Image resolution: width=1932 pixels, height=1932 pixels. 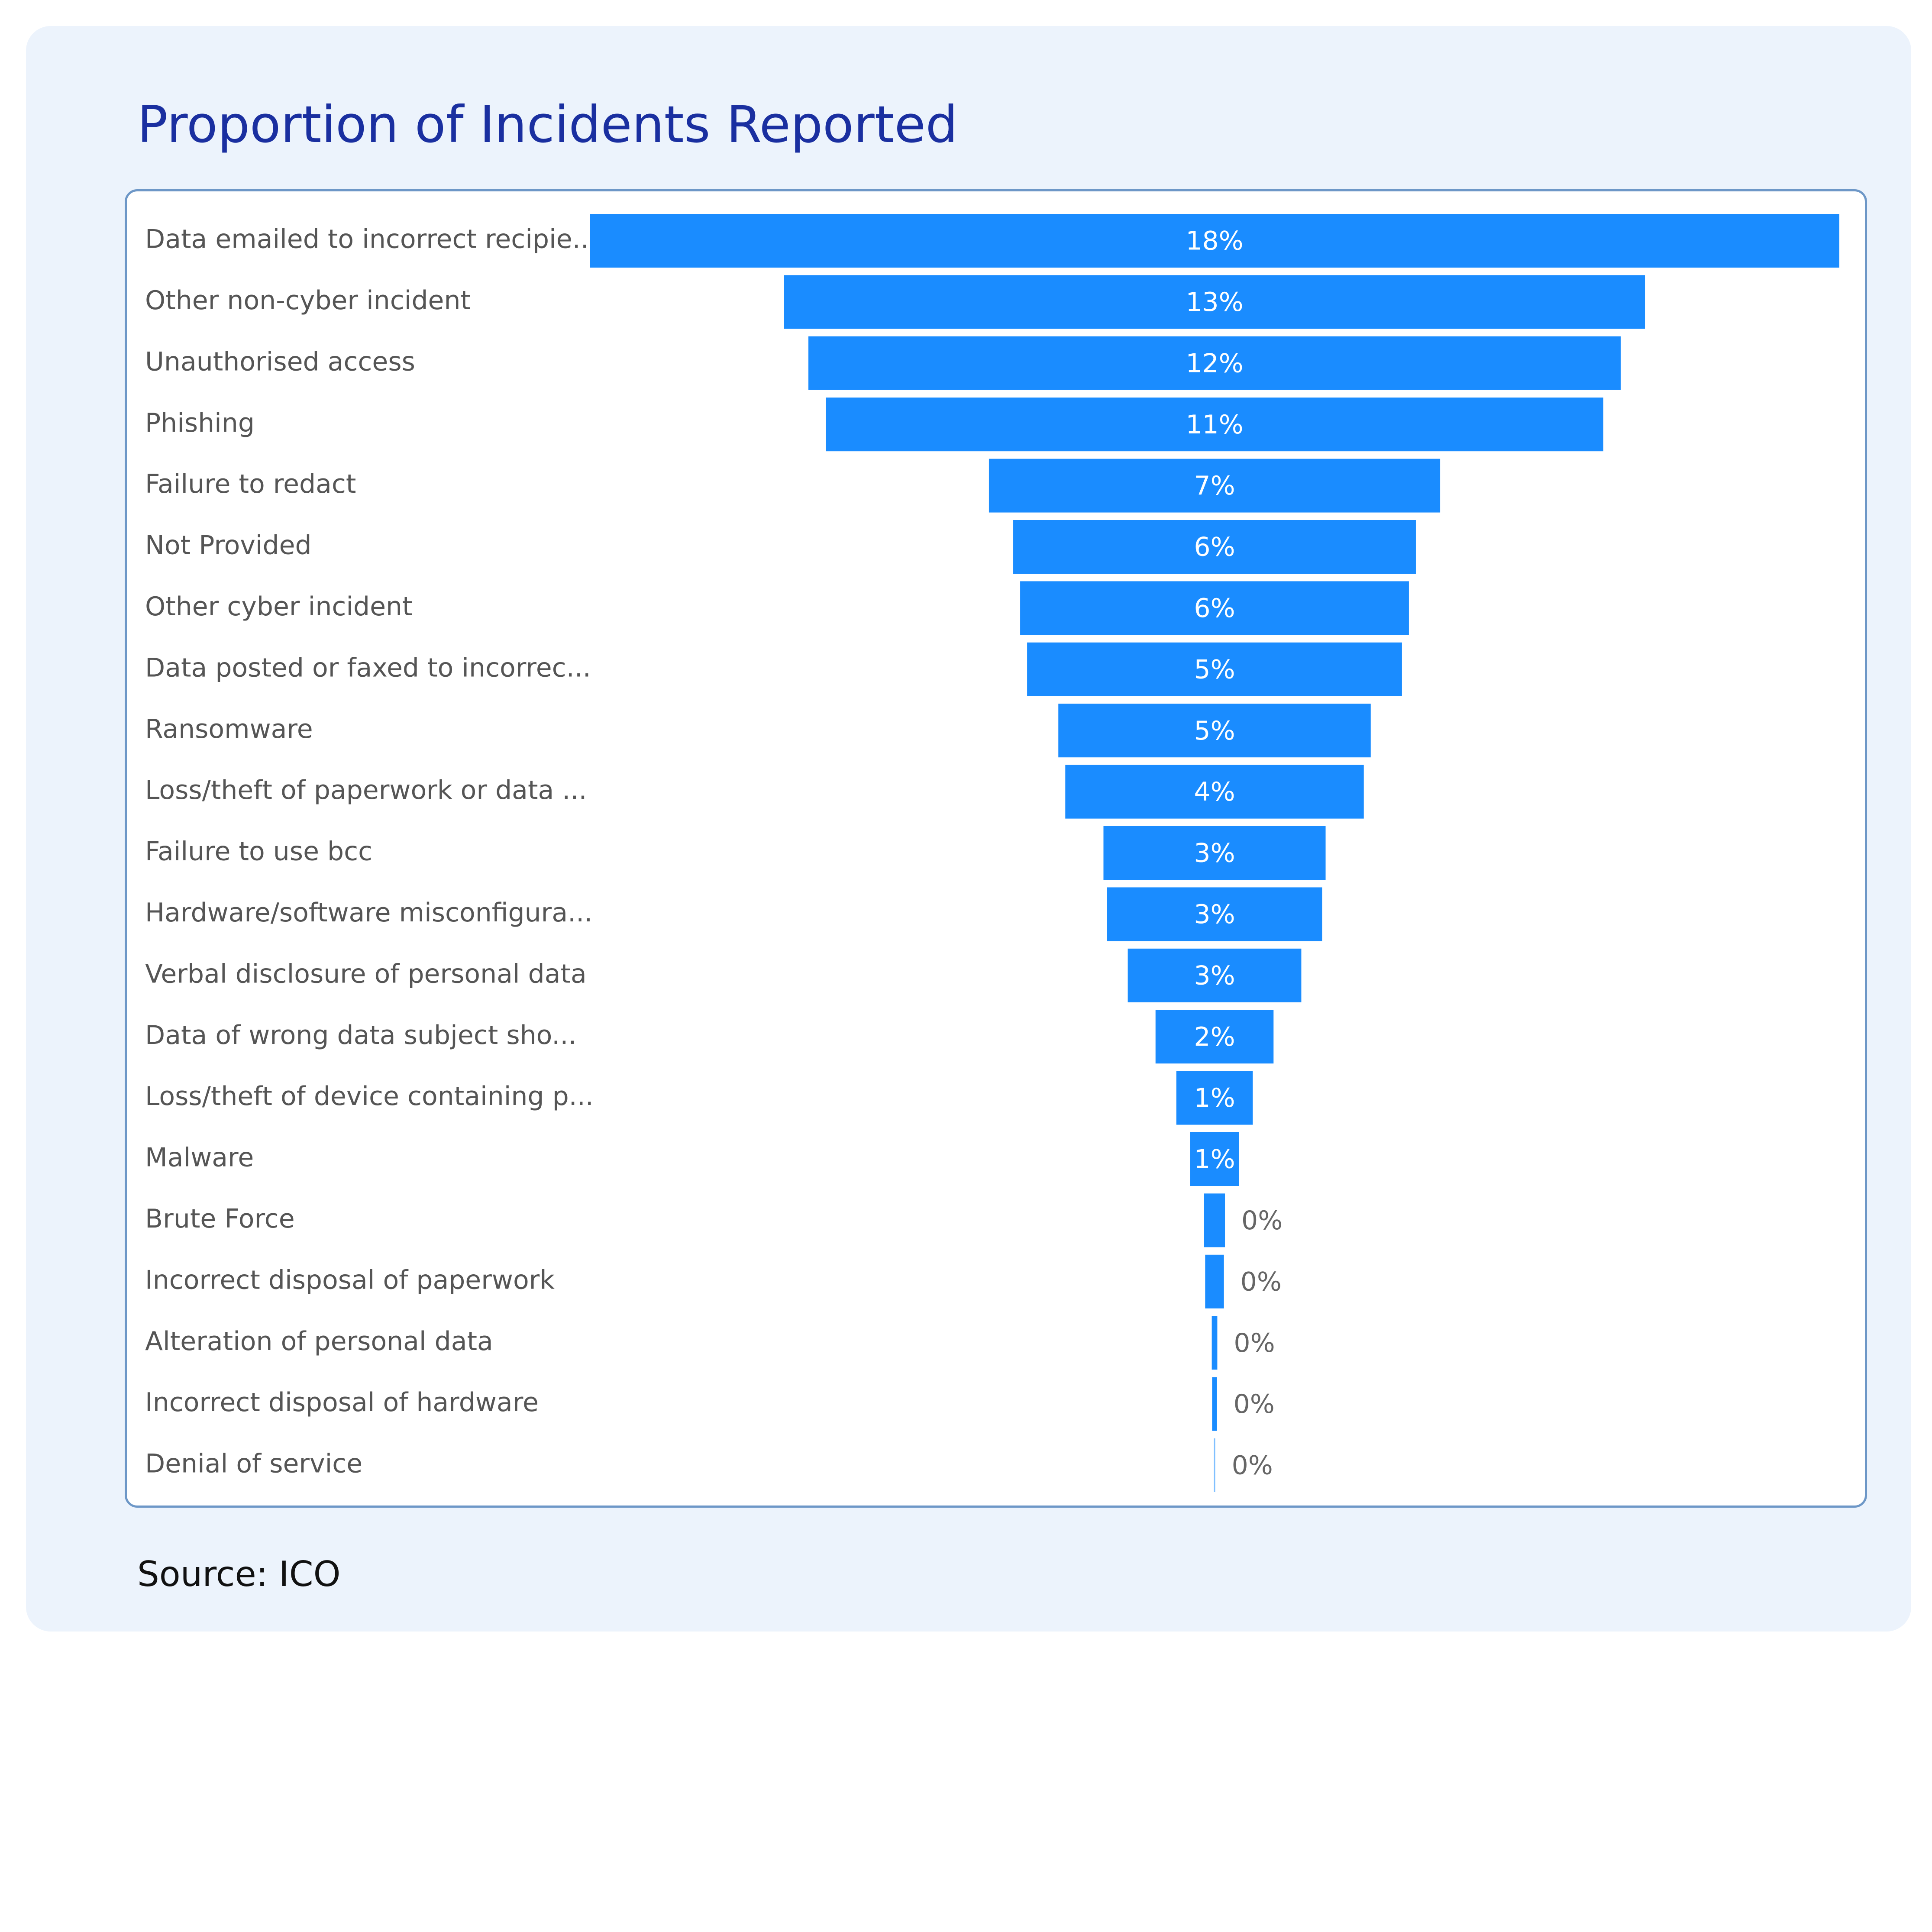 I want to click on value-label: 13%, so click(x=1214, y=302).